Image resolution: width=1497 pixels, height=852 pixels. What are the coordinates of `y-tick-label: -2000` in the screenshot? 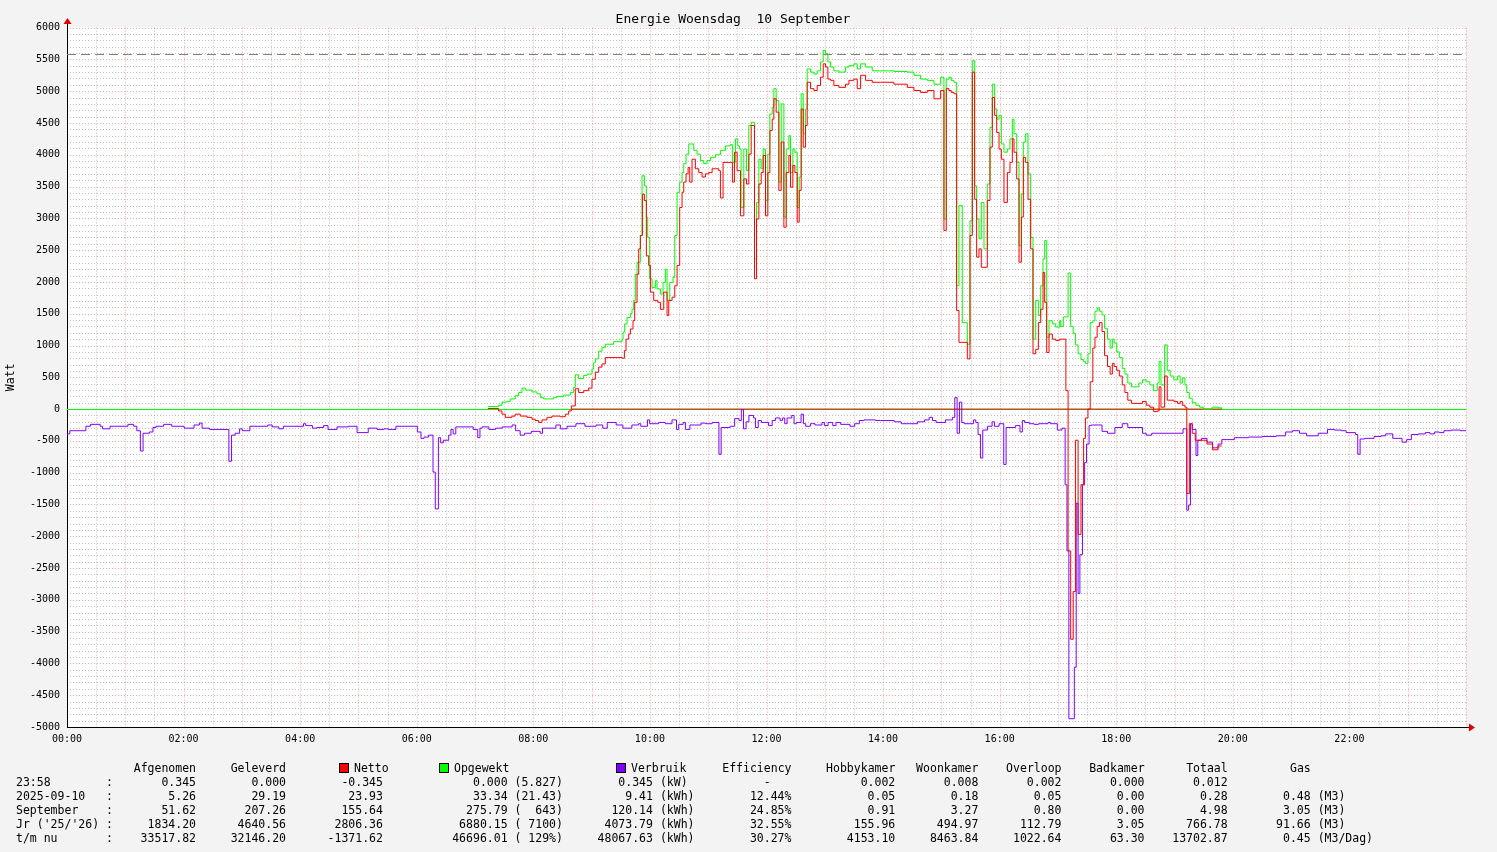 It's located at (44, 535).